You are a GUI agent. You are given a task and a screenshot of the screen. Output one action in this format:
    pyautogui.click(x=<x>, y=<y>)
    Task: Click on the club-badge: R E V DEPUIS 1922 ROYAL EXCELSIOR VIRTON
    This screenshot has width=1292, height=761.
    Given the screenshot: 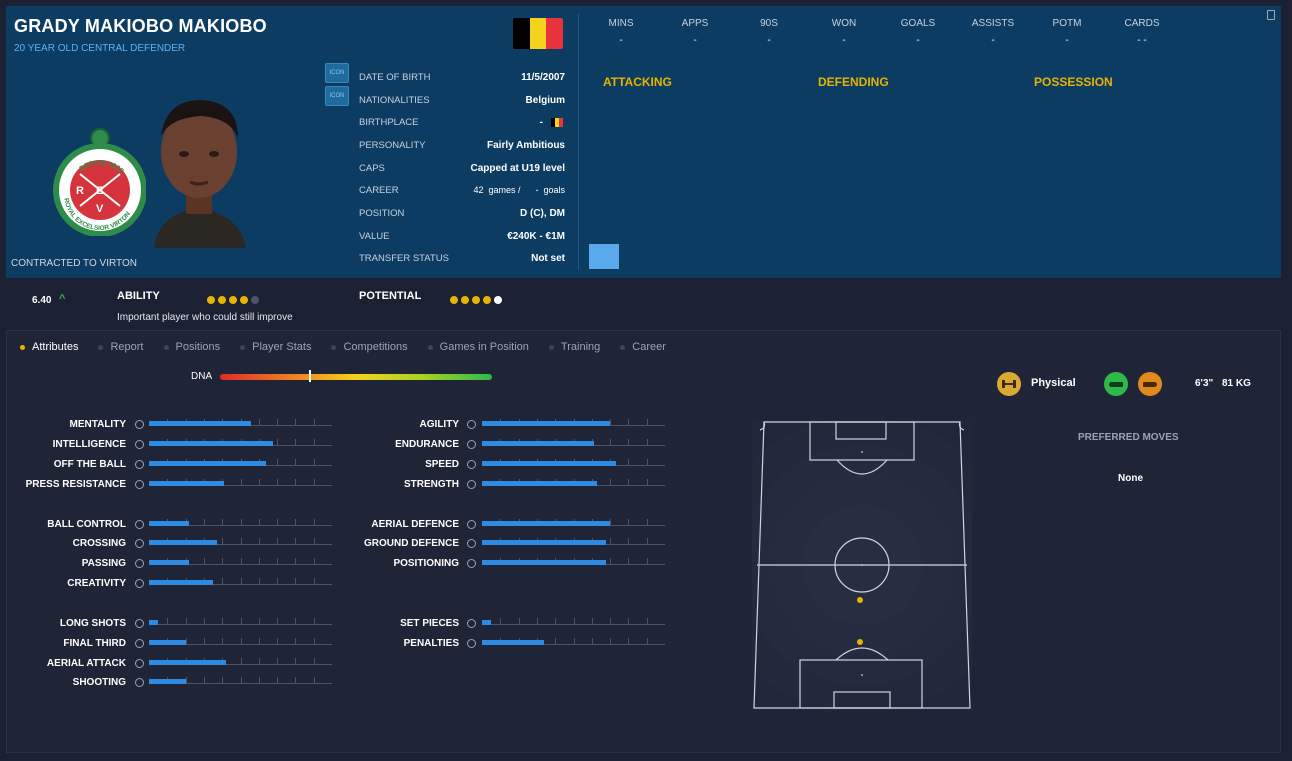 What is the action you would take?
    pyautogui.click(x=100, y=180)
    